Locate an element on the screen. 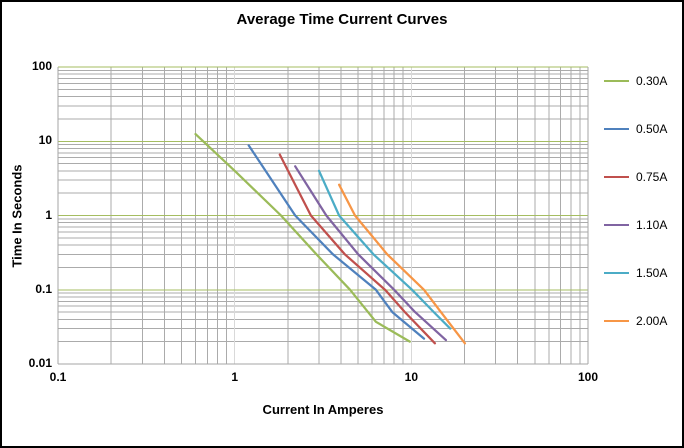 The width and height of the screenshot is (684, 448). chart-title: Average Time Current Curves is located at coordinates (342, 19).